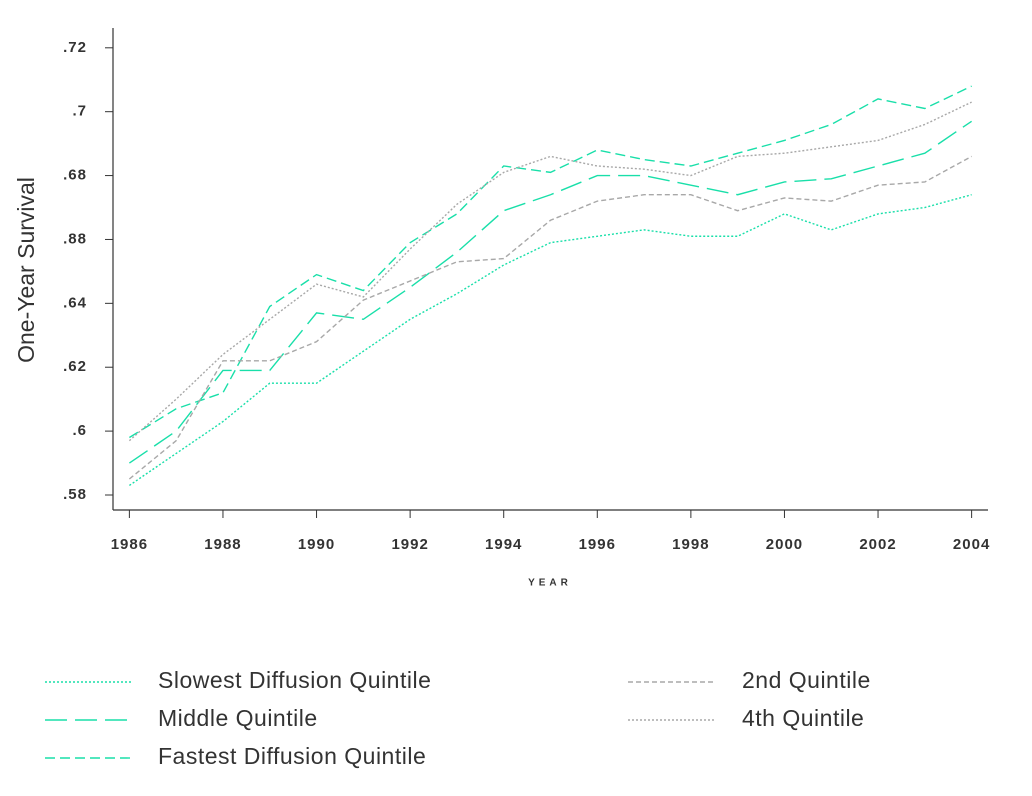 This screenshot has width=1032, height=796. I want to click on y-tick-label: .6, so click(79, 430).